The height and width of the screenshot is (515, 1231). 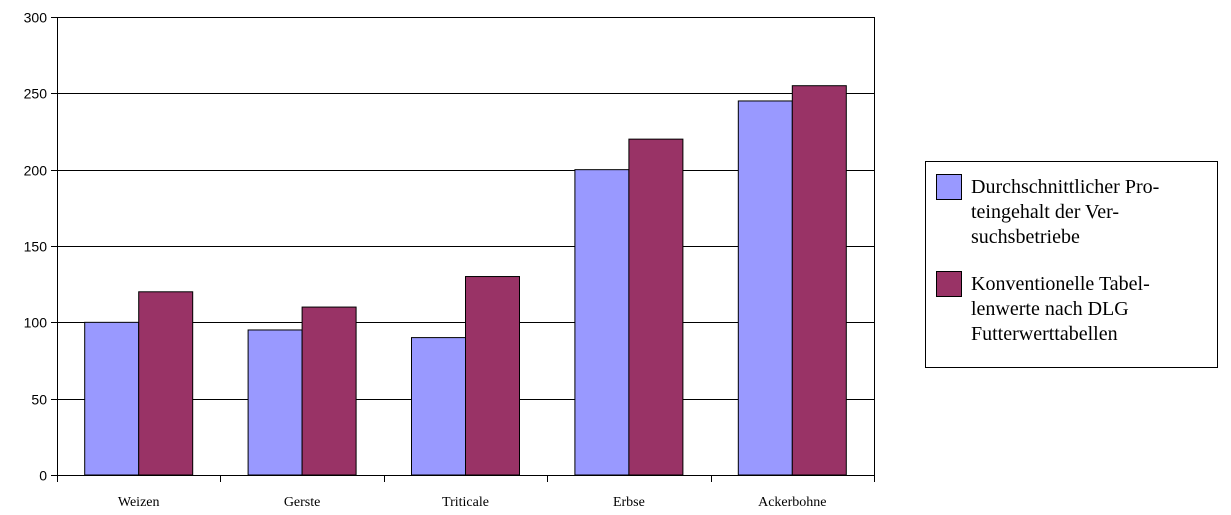 What do you see at coordinates (1025, 237) in the screenshot?
I see `legend-label-series-1-line-3: suchsbetriebe` at bounding box center [1025, 237].